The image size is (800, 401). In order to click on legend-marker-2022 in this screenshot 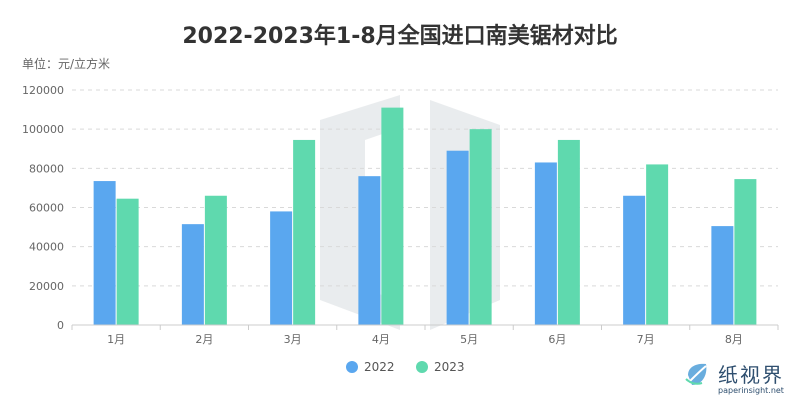, I will do `click(352, 367)`.